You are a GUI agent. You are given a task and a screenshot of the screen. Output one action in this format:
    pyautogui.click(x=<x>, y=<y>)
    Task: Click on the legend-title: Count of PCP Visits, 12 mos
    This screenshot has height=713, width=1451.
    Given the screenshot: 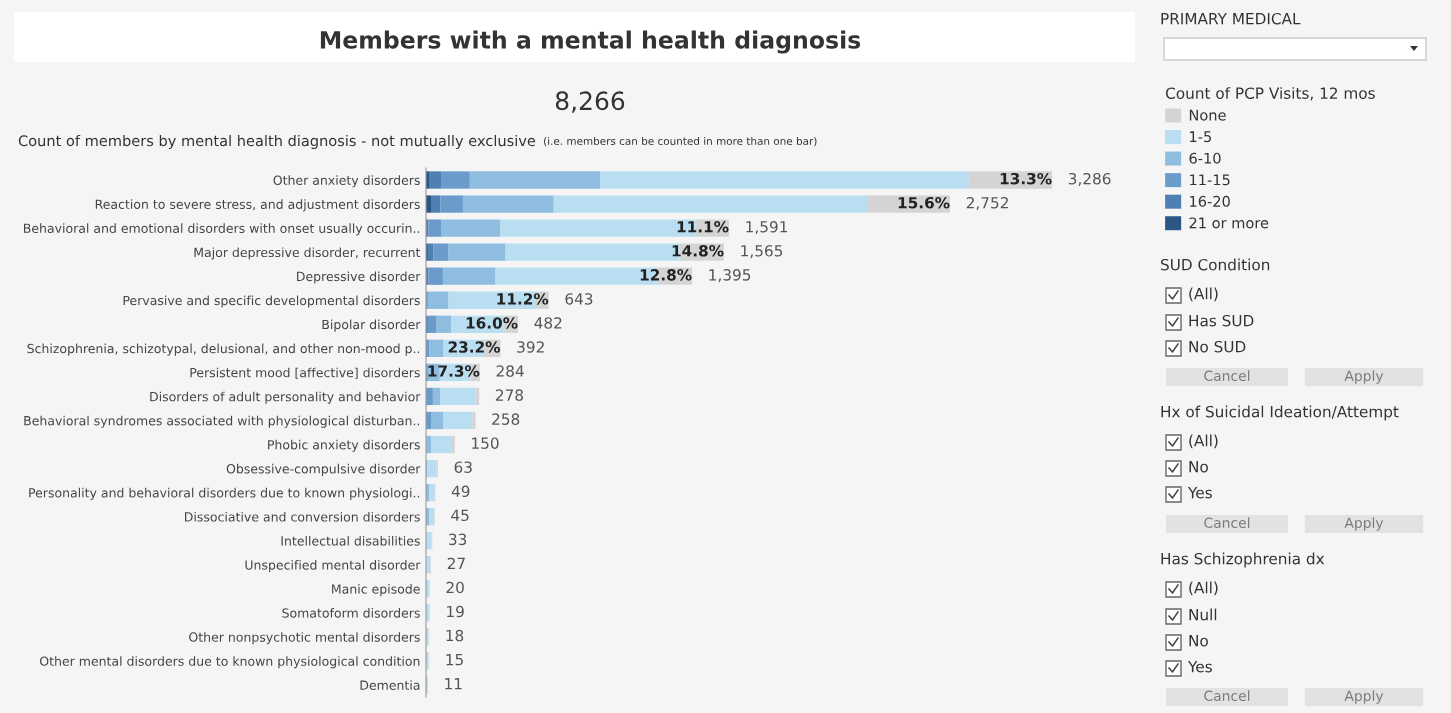 What is the action you would take?
    pyautogui.click(x=1270, y=94)
    